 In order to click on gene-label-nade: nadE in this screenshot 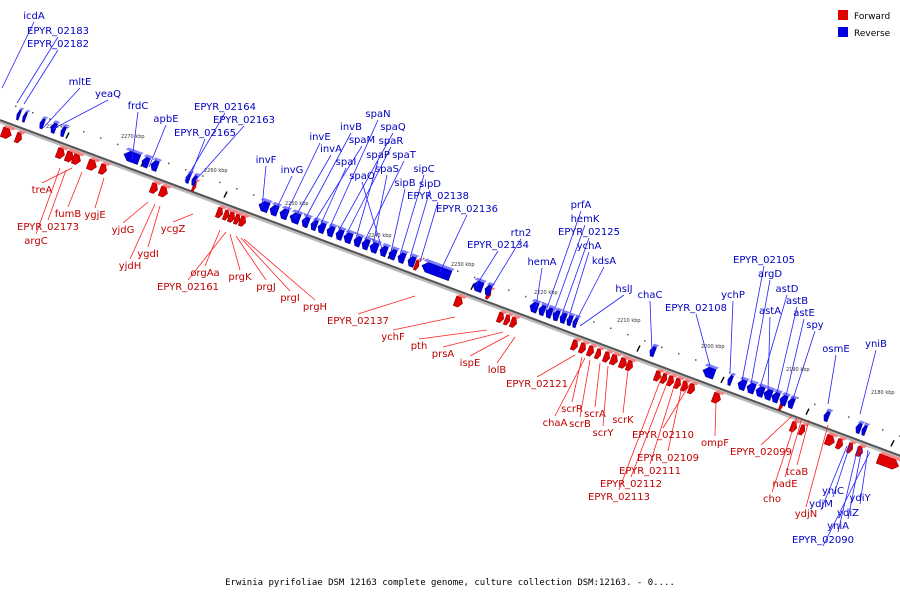, I will do `click(784, 484)`.